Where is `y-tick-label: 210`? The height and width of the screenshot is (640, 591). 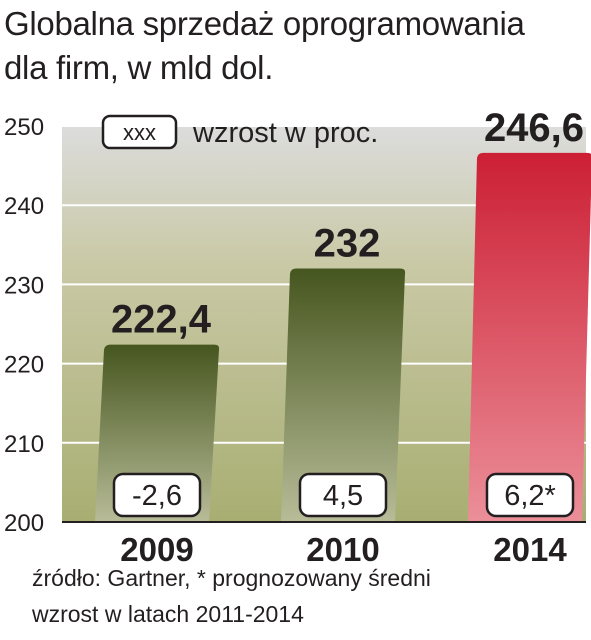 y-tick-label: 210 is located at coordinates (24, 444).